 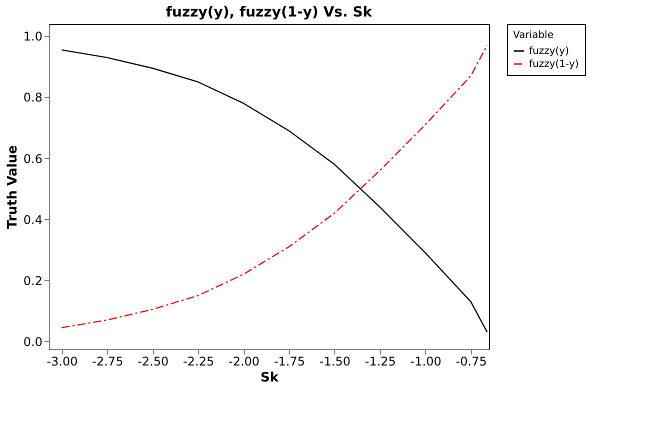 I want to click on x-tick-label: -2.00, so click(x=244, y=361).